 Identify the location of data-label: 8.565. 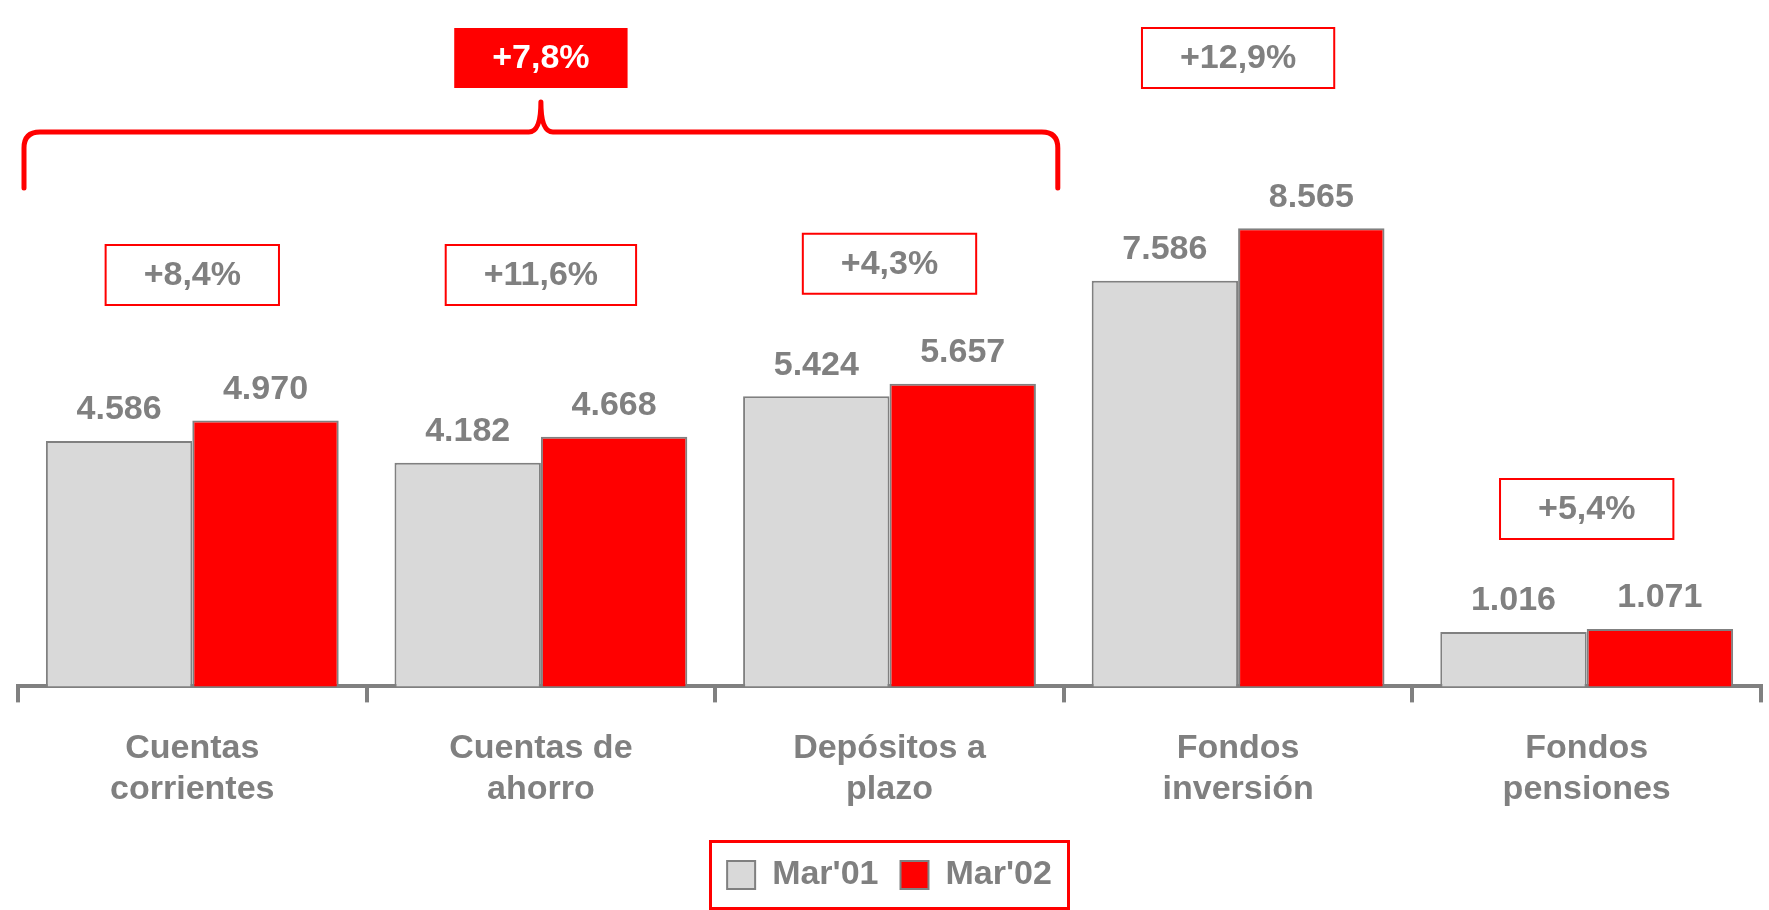
(1311, 194).